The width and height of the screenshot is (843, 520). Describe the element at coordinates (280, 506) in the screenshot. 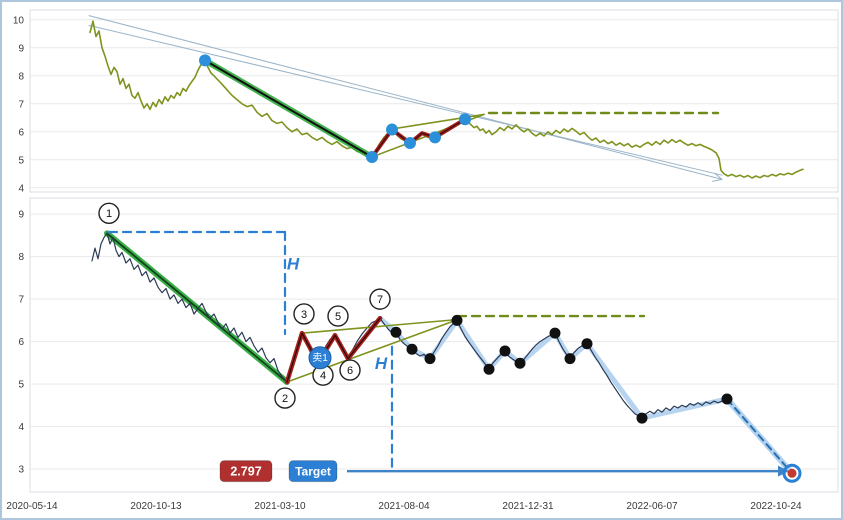

I see `x-tick-label: 2021-03-10` at that location.